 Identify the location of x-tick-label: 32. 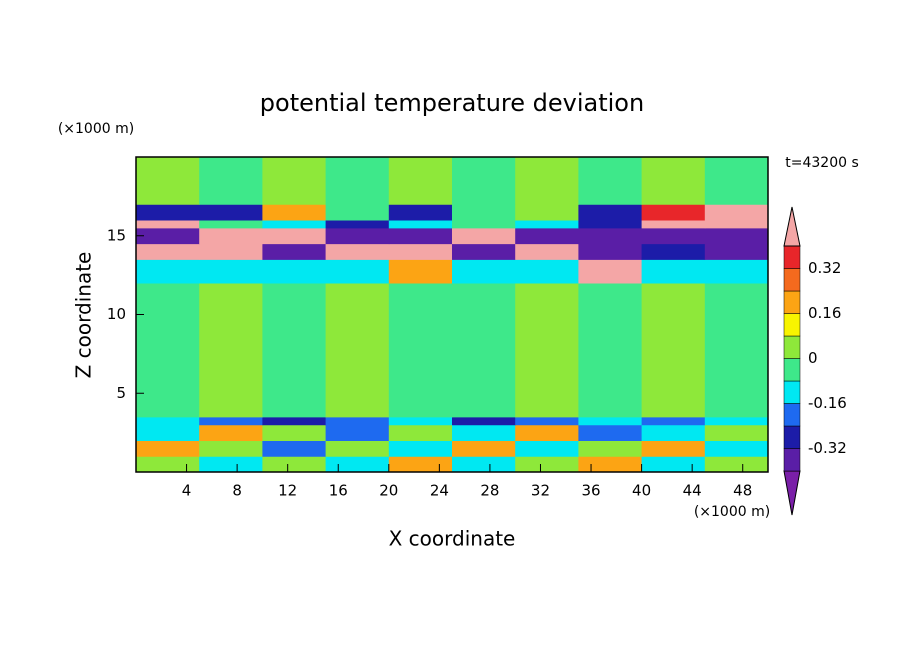
(540, 491).